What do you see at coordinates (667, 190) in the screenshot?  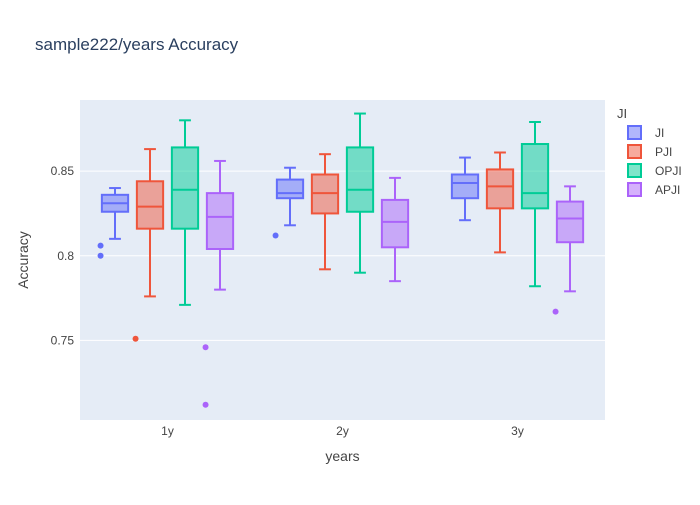 I see `legend-label: APJI` at bounding box center [667, 190].